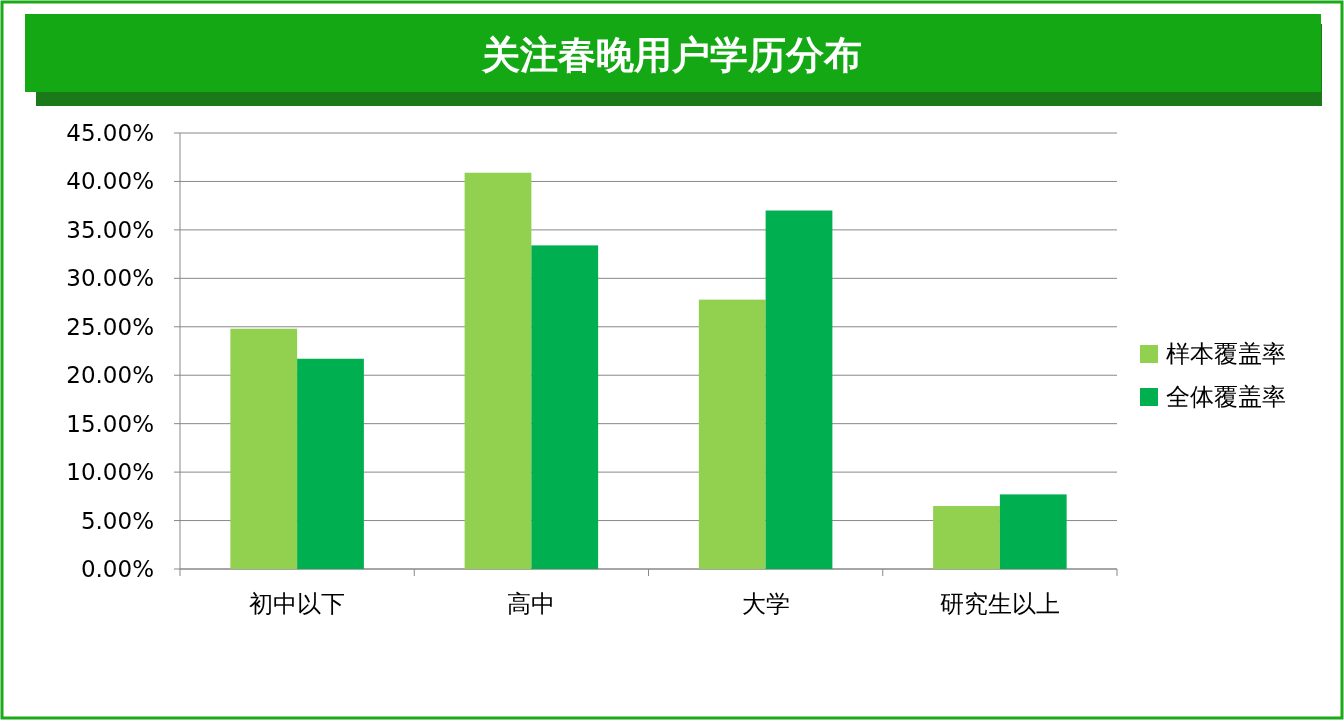  Describe the element at coordinates (110, 472) in the screenshot. I see `y-tick-label: 10.00%` at that location.